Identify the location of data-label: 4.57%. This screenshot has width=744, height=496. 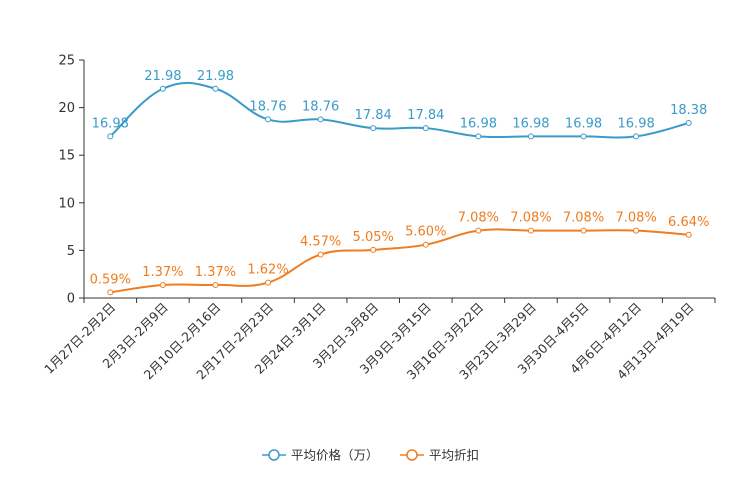
(320, 241).